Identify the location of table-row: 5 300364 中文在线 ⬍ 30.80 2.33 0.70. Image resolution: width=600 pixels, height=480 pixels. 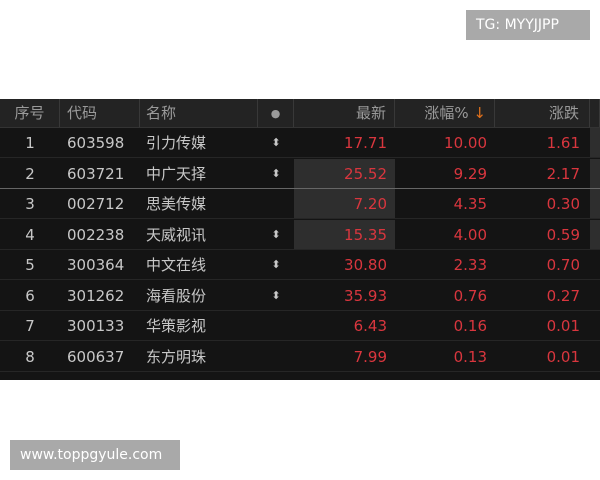
(300, 265).